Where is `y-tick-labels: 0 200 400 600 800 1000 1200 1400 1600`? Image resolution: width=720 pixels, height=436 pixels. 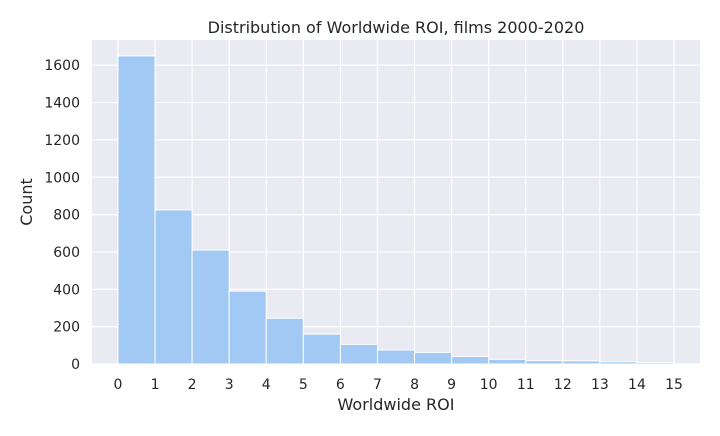
y-tick-labels: 0 200 400 600 800 1000 1200 1400 1600 is located at coordinates (62, 215).